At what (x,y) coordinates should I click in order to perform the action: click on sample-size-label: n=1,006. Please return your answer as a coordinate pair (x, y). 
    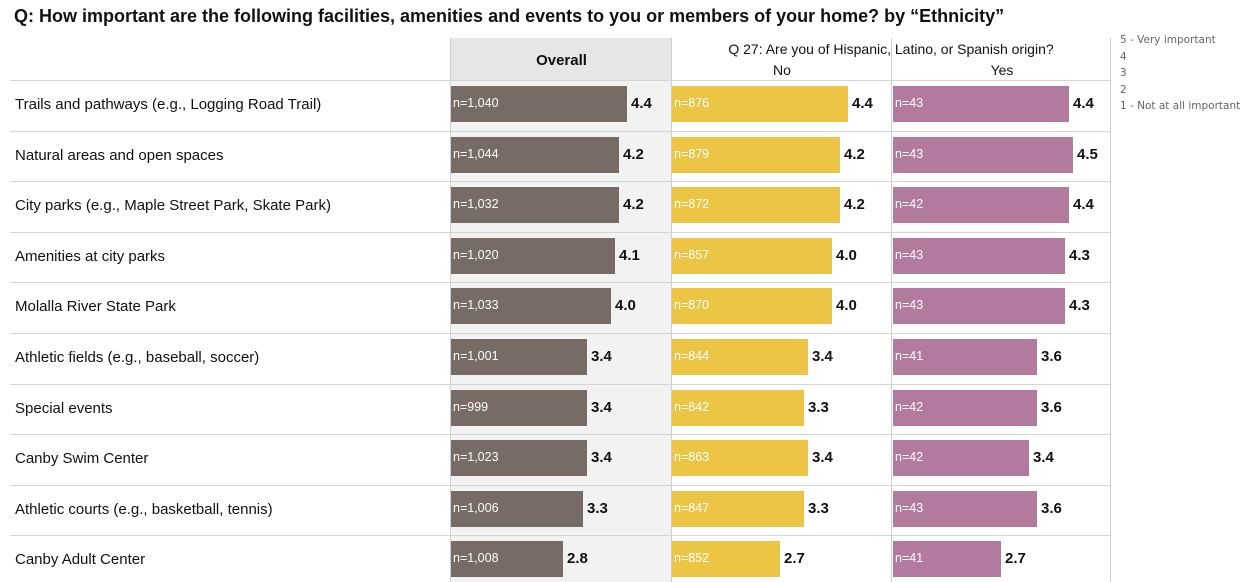
    Looking at the image, I should click on (476, 508).